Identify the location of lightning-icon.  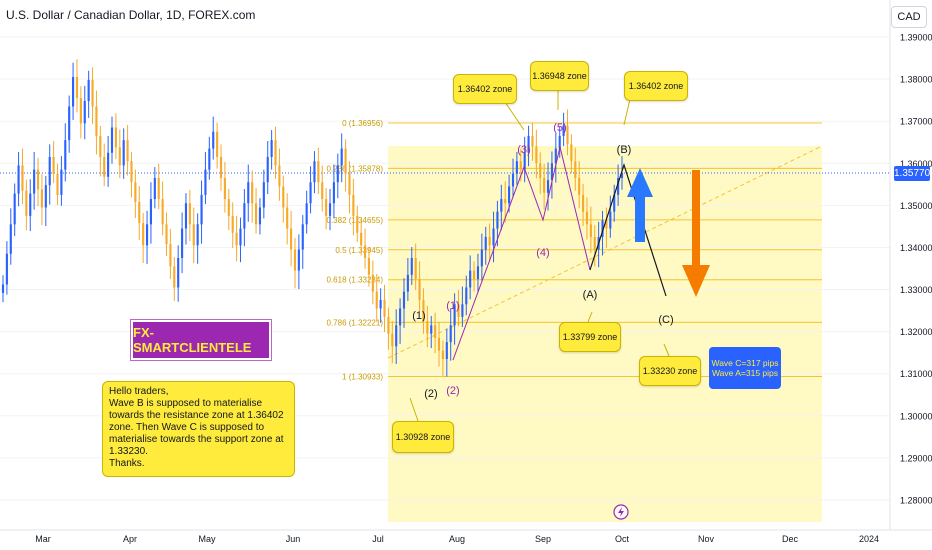
(621, 512).